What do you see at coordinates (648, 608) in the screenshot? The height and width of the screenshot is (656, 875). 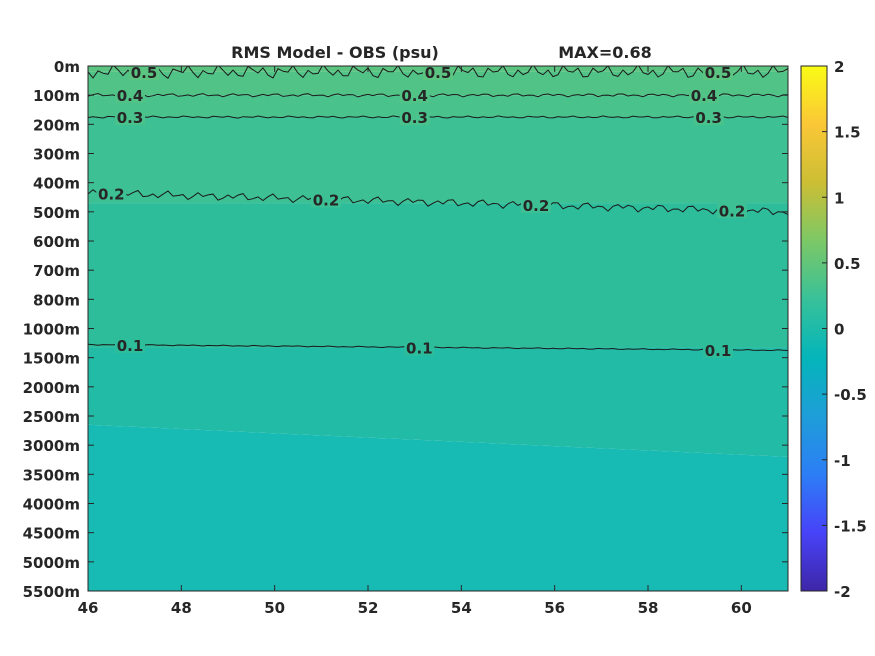 I see `x-tick-label: 58` at bounding box center [648, 608].